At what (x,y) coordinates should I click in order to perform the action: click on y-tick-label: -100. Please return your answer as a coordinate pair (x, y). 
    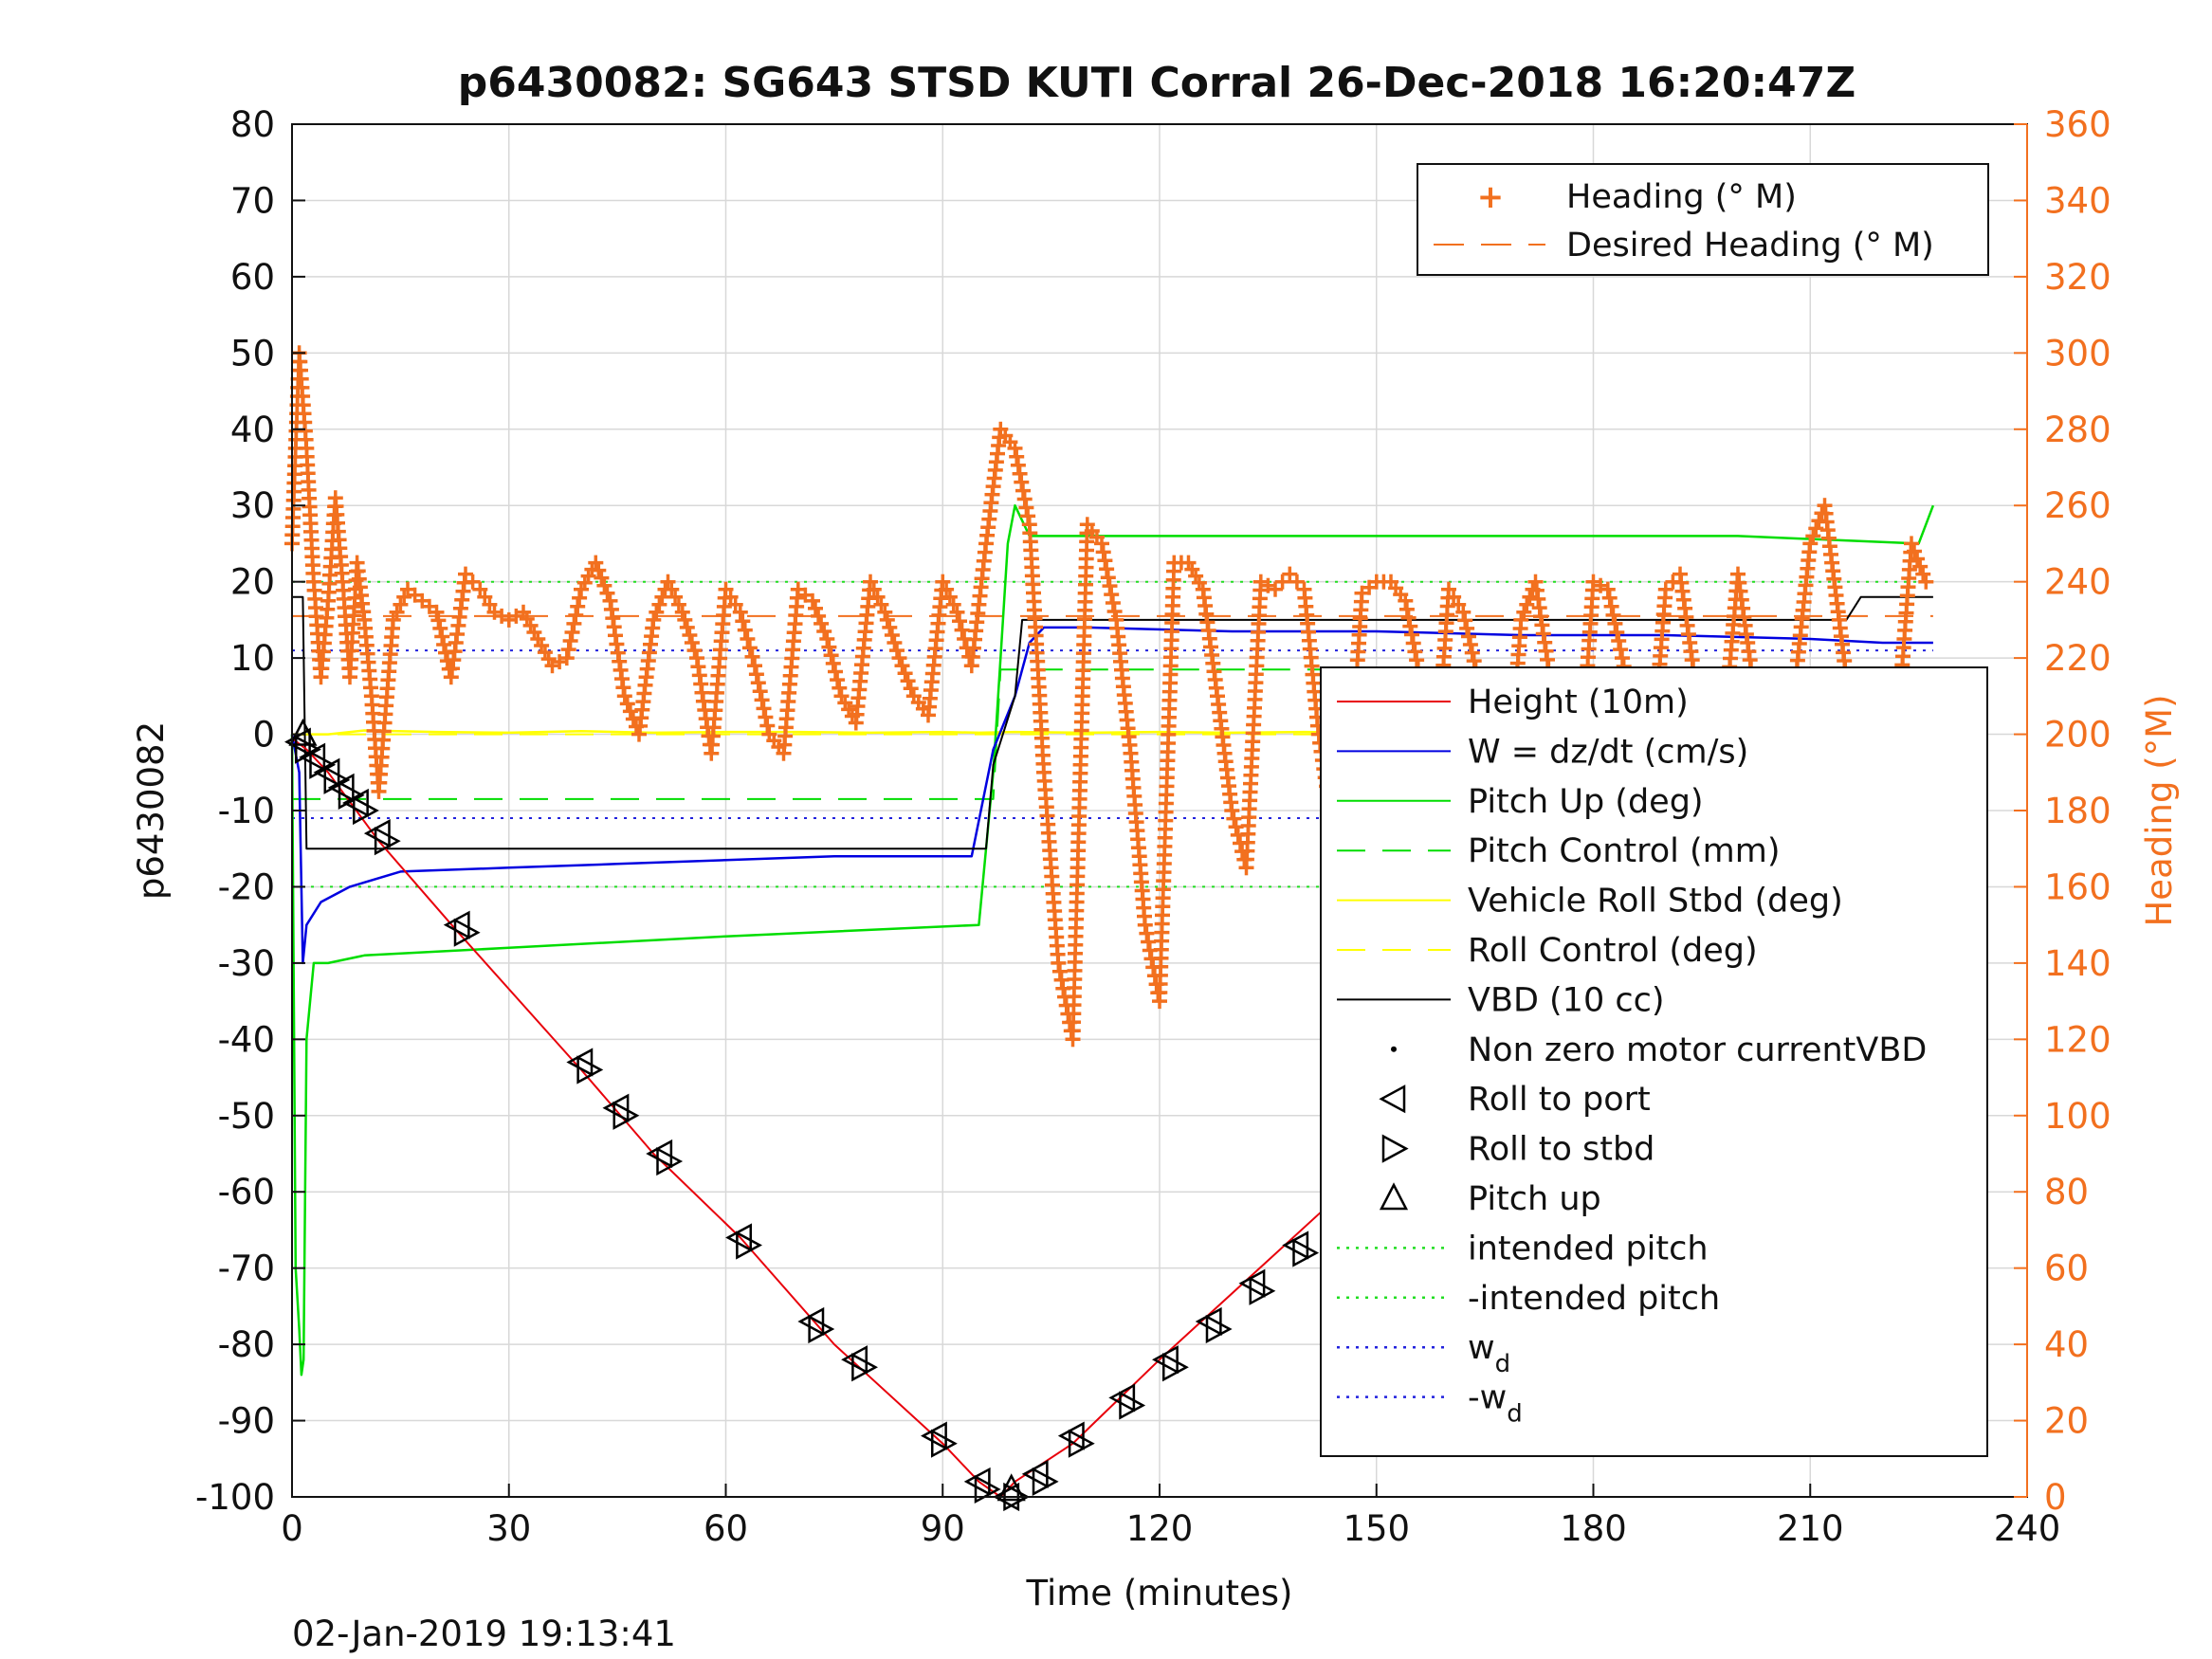
    Looking at the image, I should click on (235, 1497).